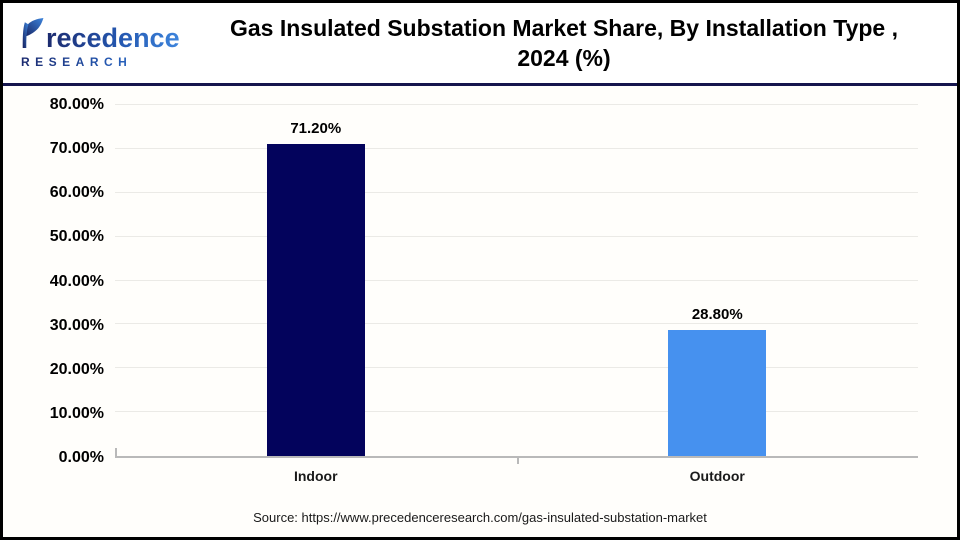 The image size is (960, 540). Describe the element at coordinates (113, 37) in the screenshot. I see `logo-brand-name: recedence` at that location.